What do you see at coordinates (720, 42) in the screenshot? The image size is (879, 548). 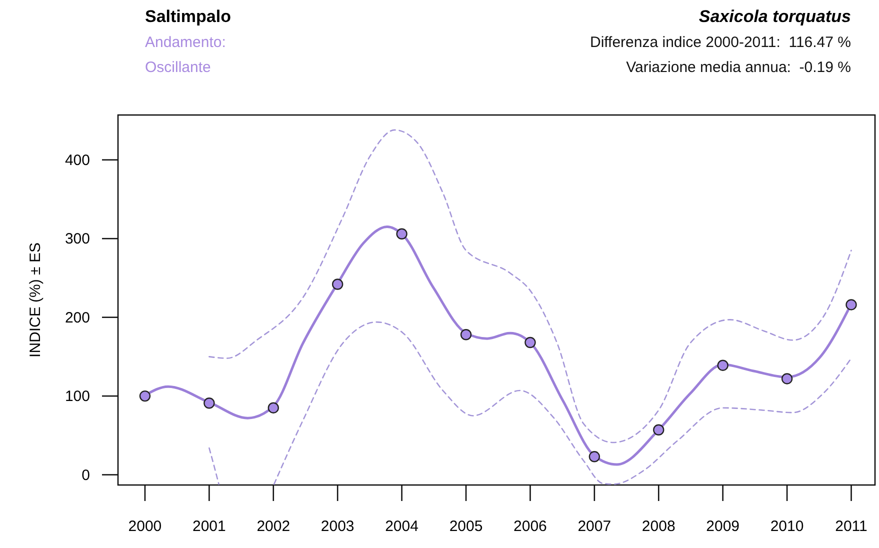 I see `text: Differenza indice 2000-2011: 116.47 %` at bounding box center [720, 42].